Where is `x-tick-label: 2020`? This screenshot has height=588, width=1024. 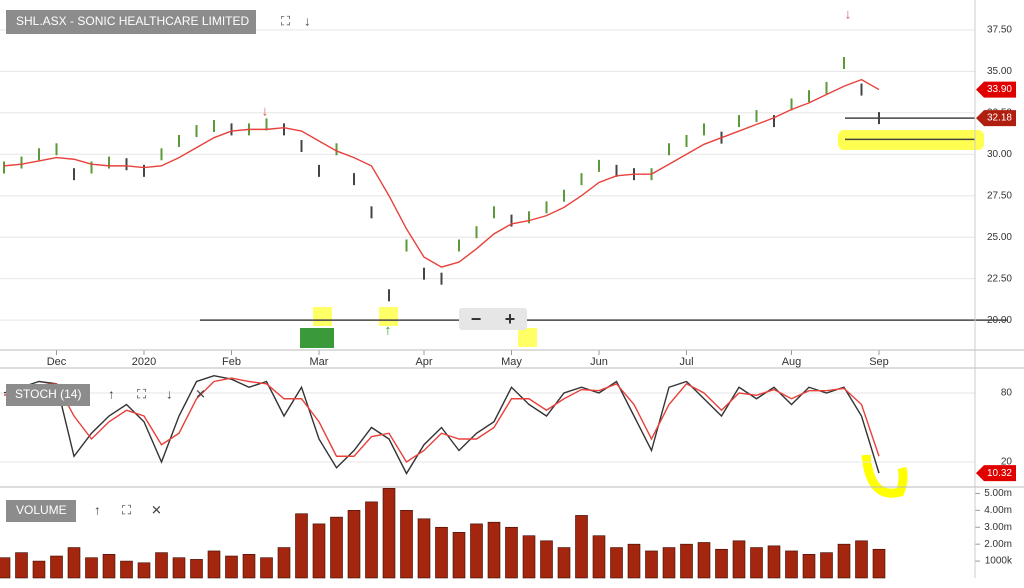 x-tick-label: 2020 is located at coordinates (144, 362).